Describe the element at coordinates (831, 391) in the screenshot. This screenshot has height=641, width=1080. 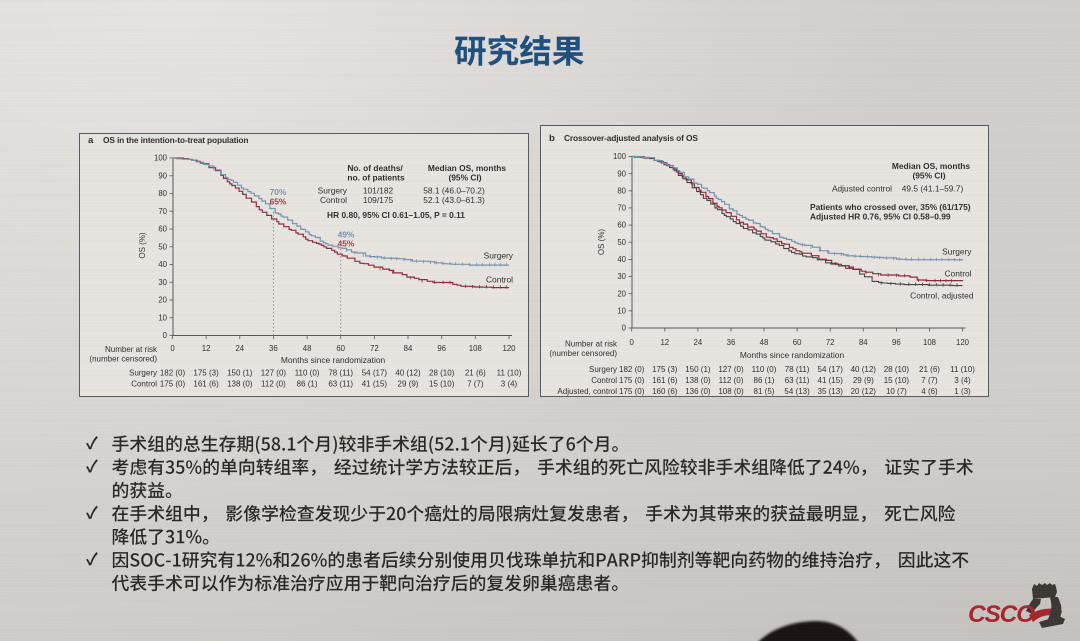
I see `svg-text: 35 (13)` at that location.